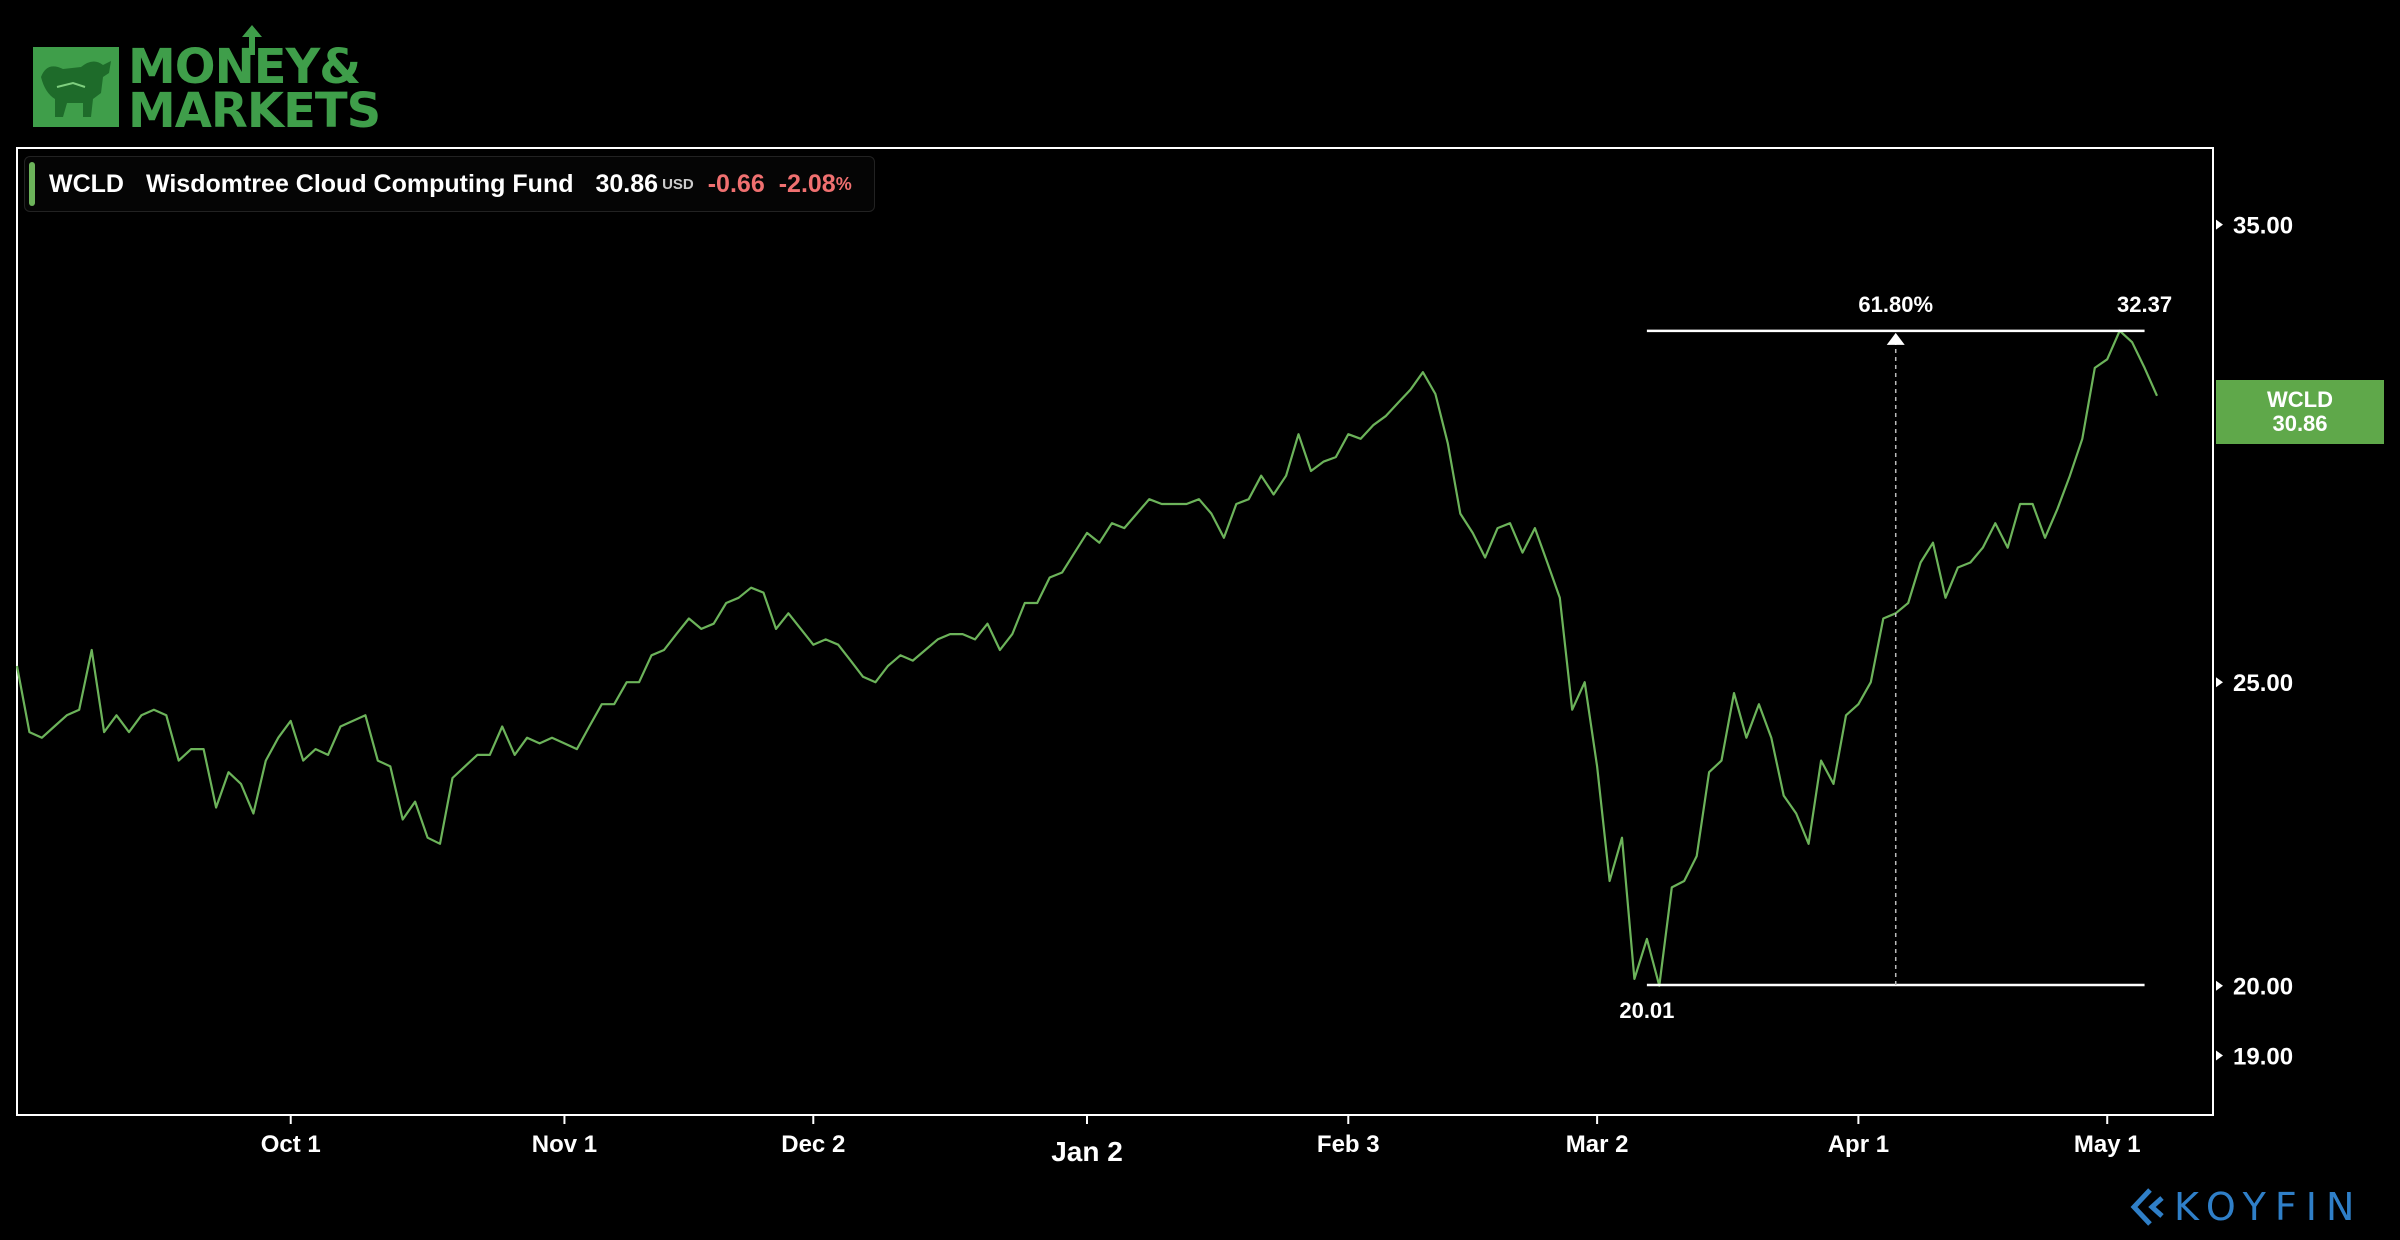 This screenshot has height=1240, width=2400. I want to click on x-tick-label: Oct 1, so click(291, 1144).